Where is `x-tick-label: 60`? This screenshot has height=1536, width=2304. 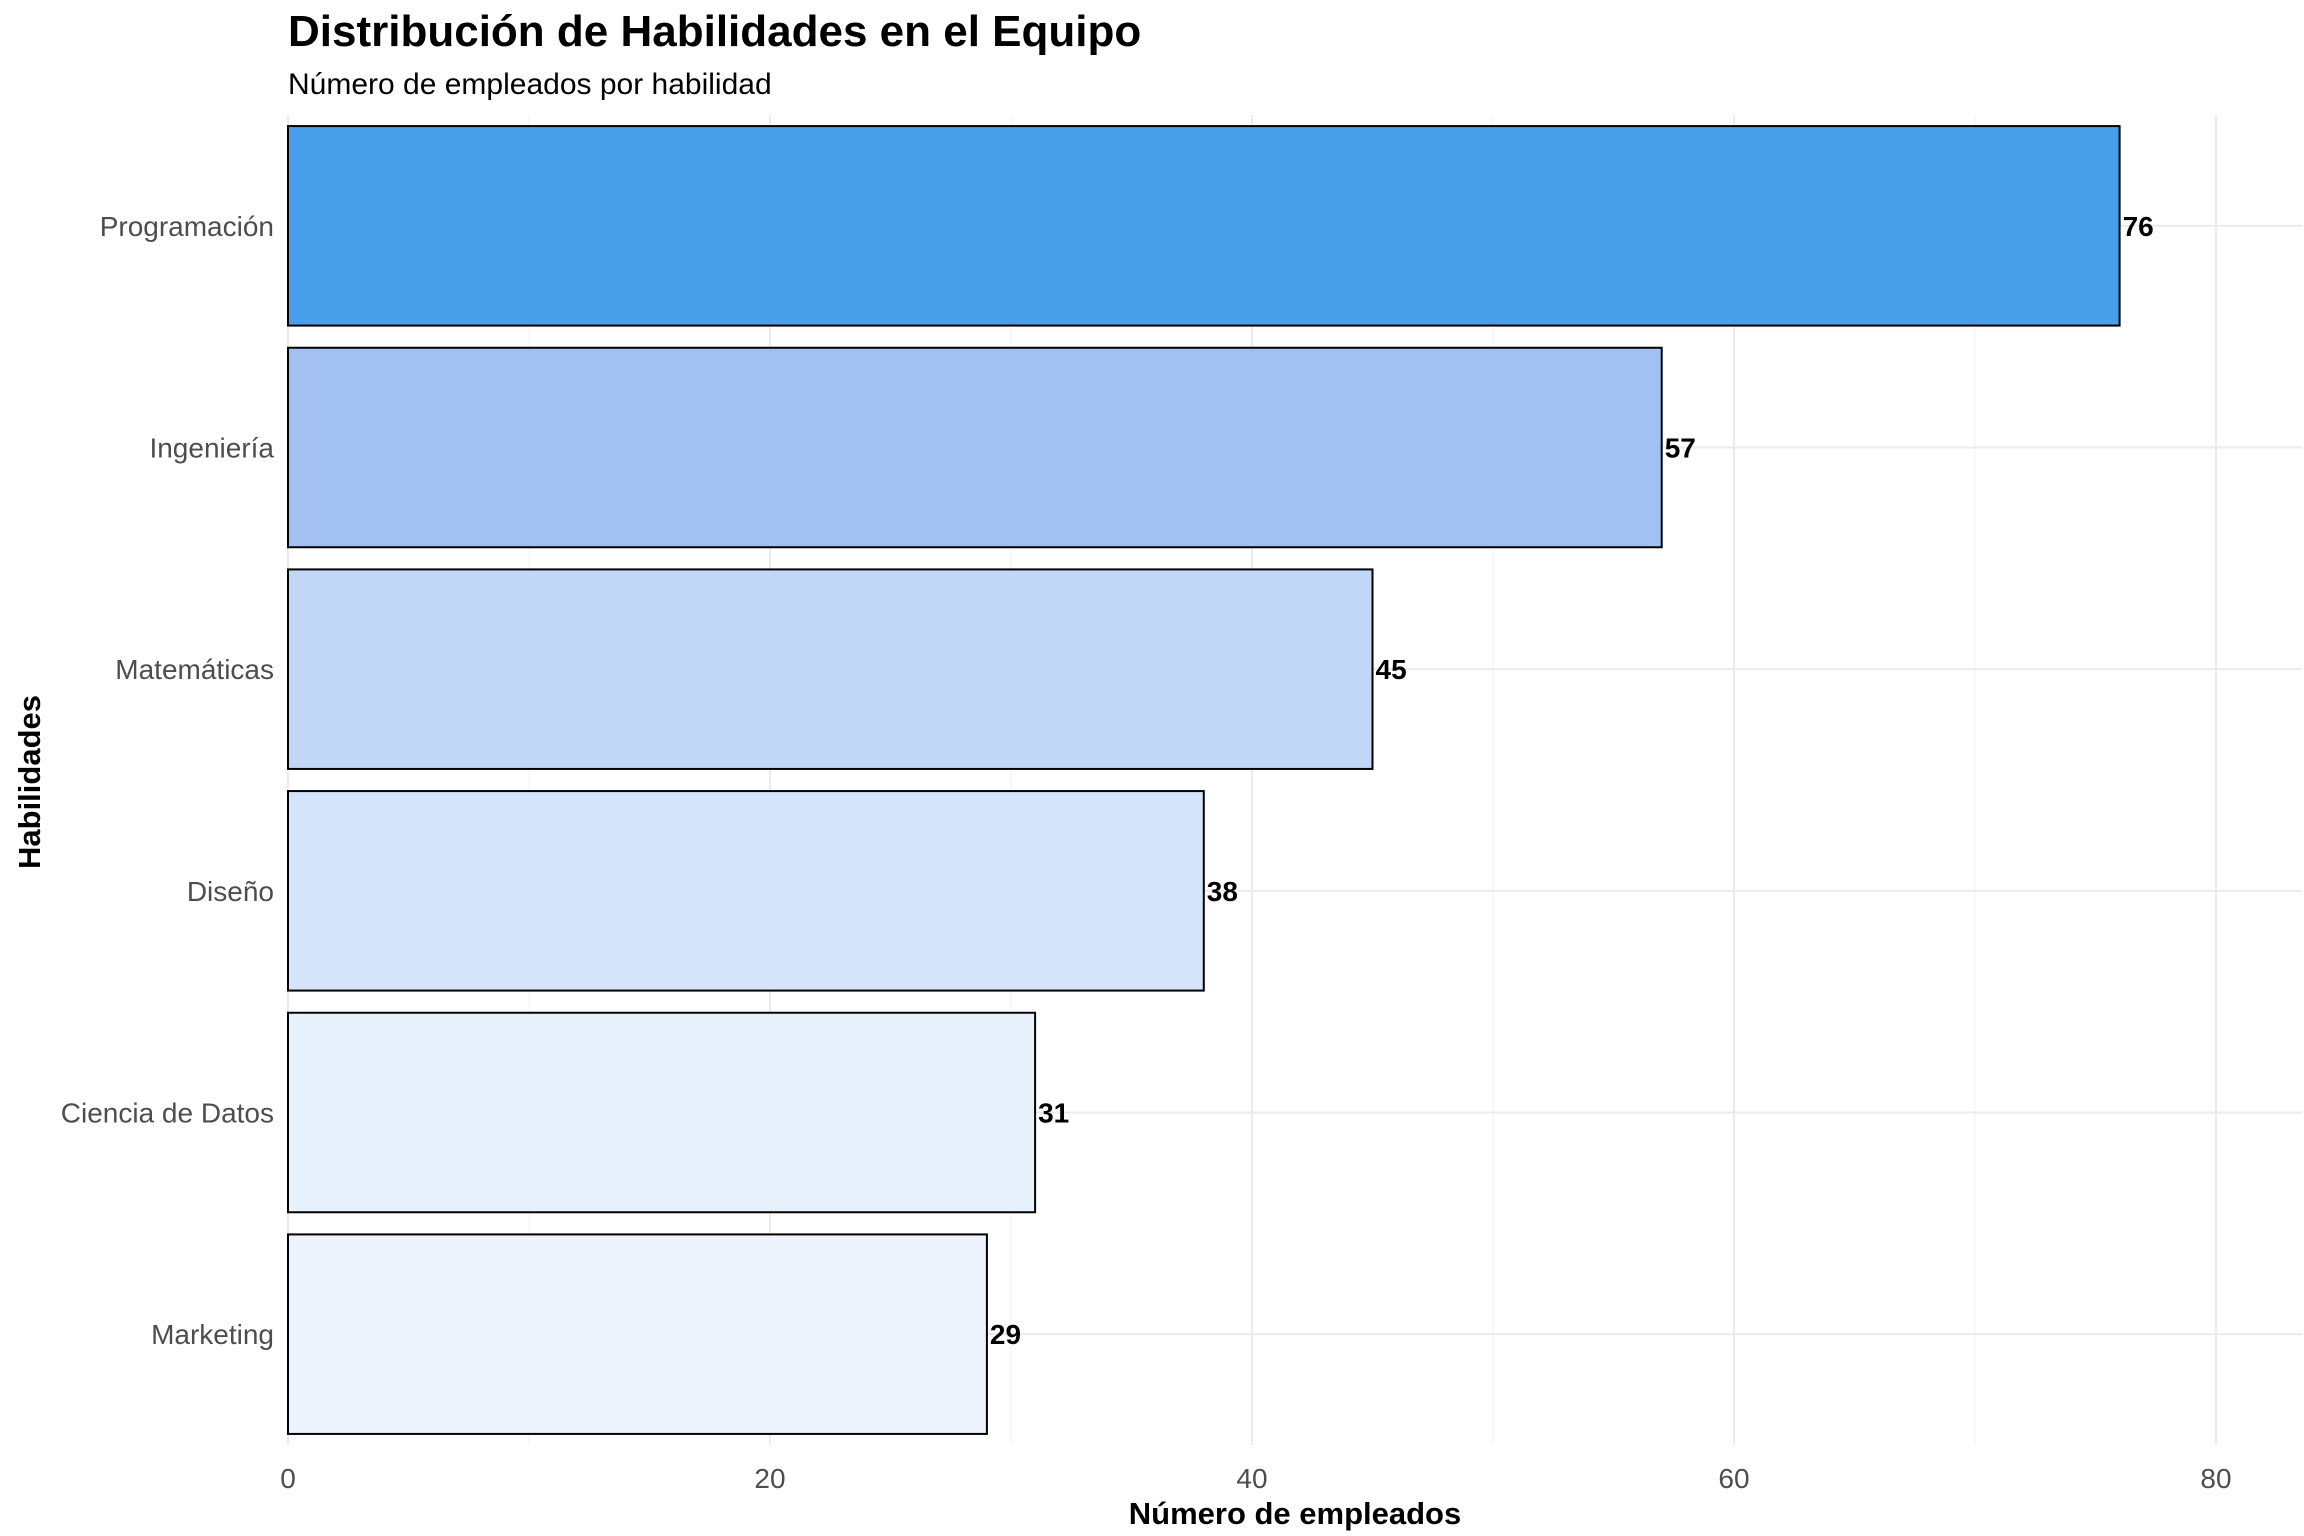
x-tick-label: 60 is located at coordinates (1733, 1478).